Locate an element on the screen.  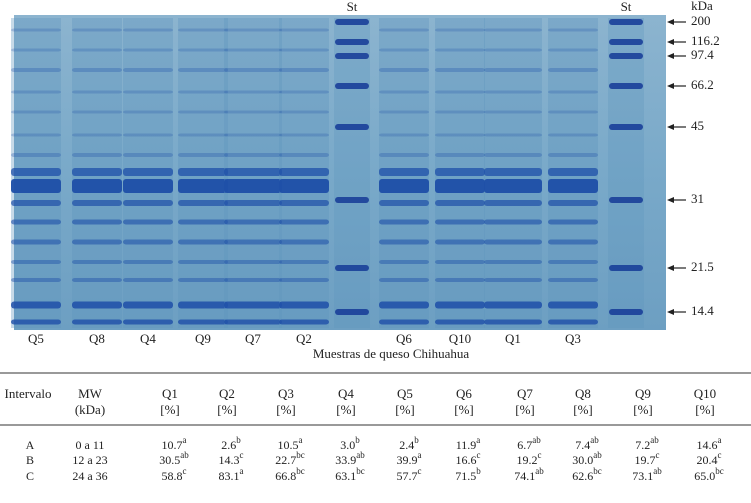
cell: 33.9ab is located at coordinates (350, 458).